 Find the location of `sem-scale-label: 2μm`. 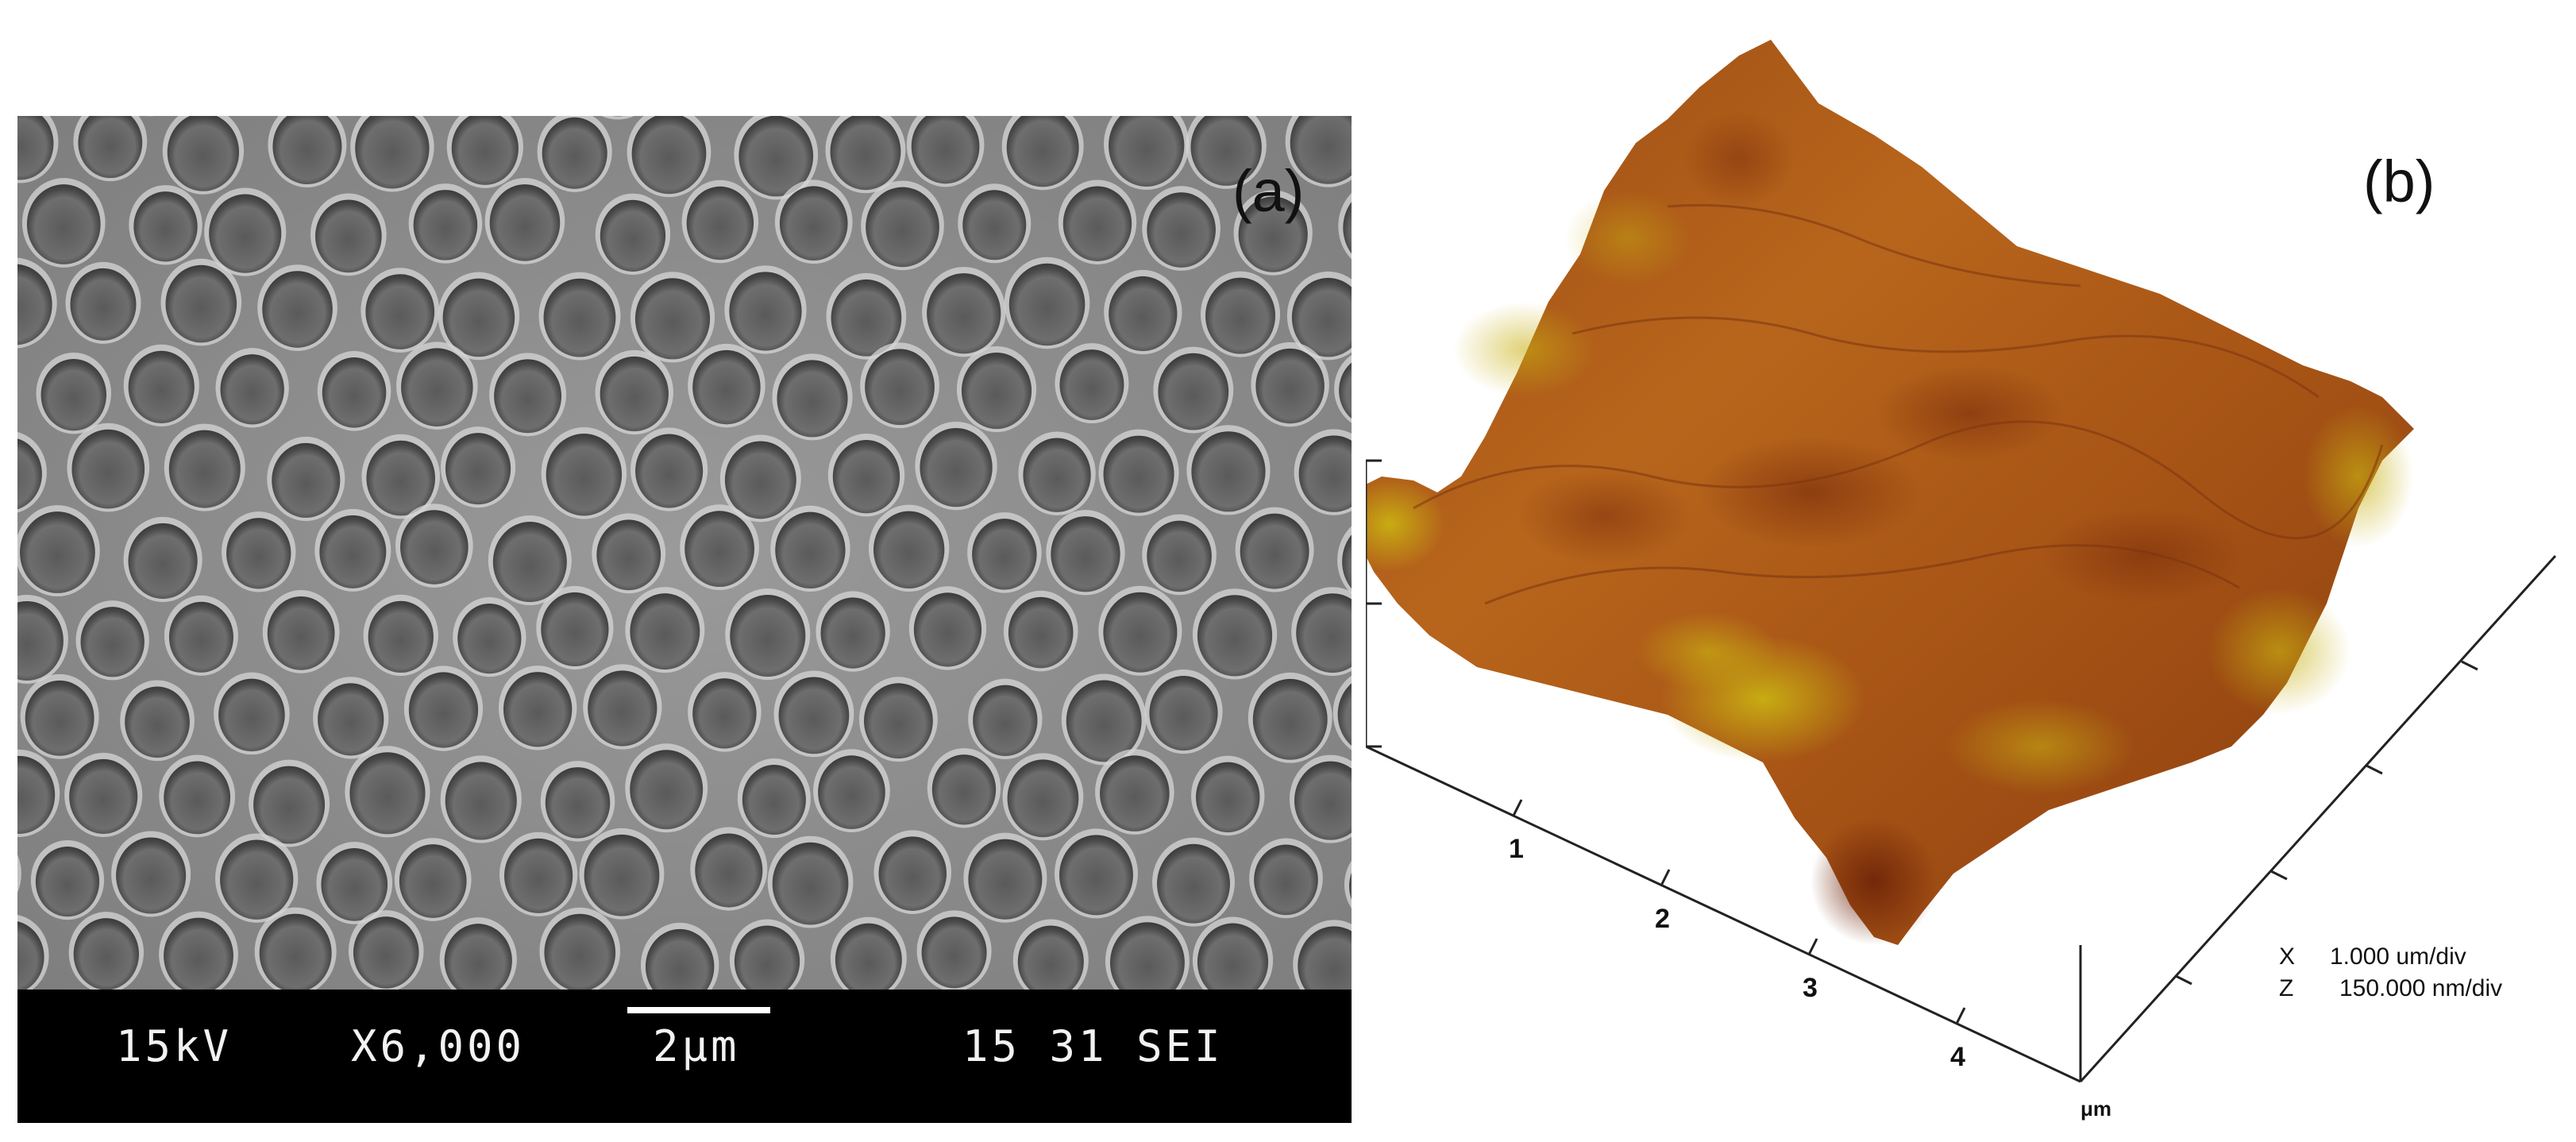

sem-scale-label: 2μm is located at coordinates (696, 1046).